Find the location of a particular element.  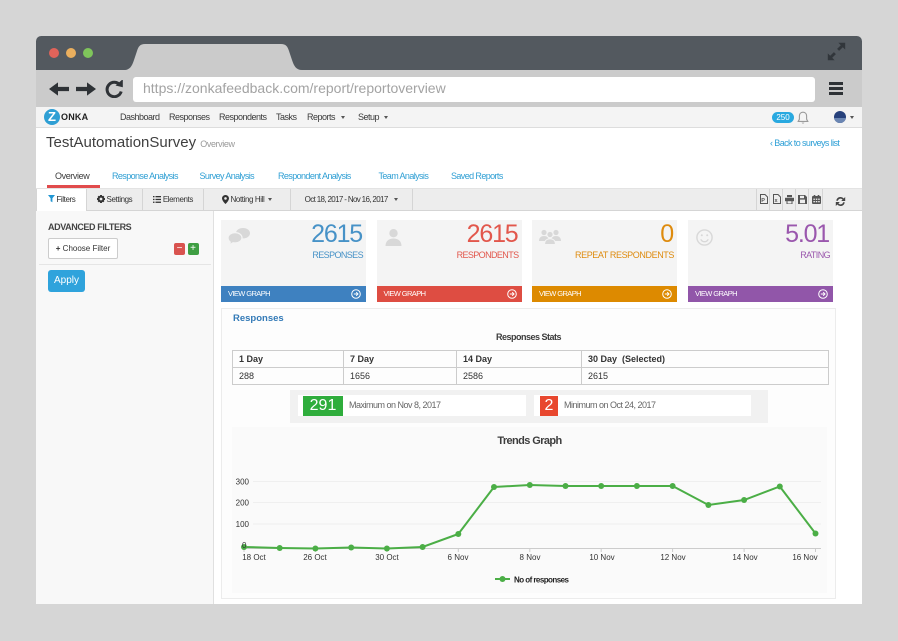

svg-text: 18 Oct is located at coordinates (254, 557).